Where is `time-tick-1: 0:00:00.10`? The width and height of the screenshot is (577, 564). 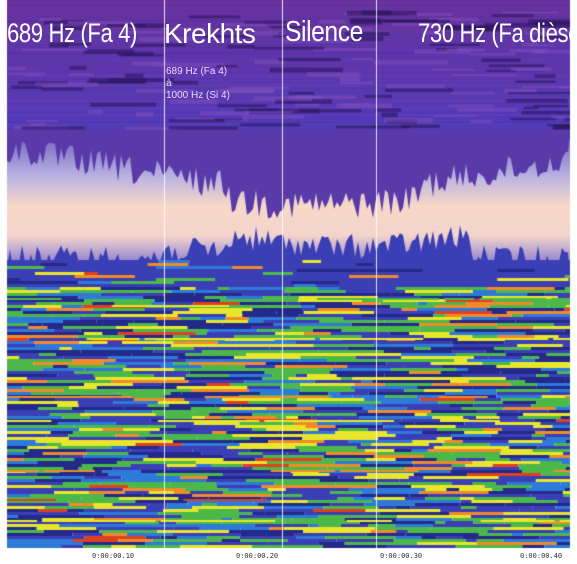 time-tick-1: 0:00:00.10 is located at coordinates (113, 556).